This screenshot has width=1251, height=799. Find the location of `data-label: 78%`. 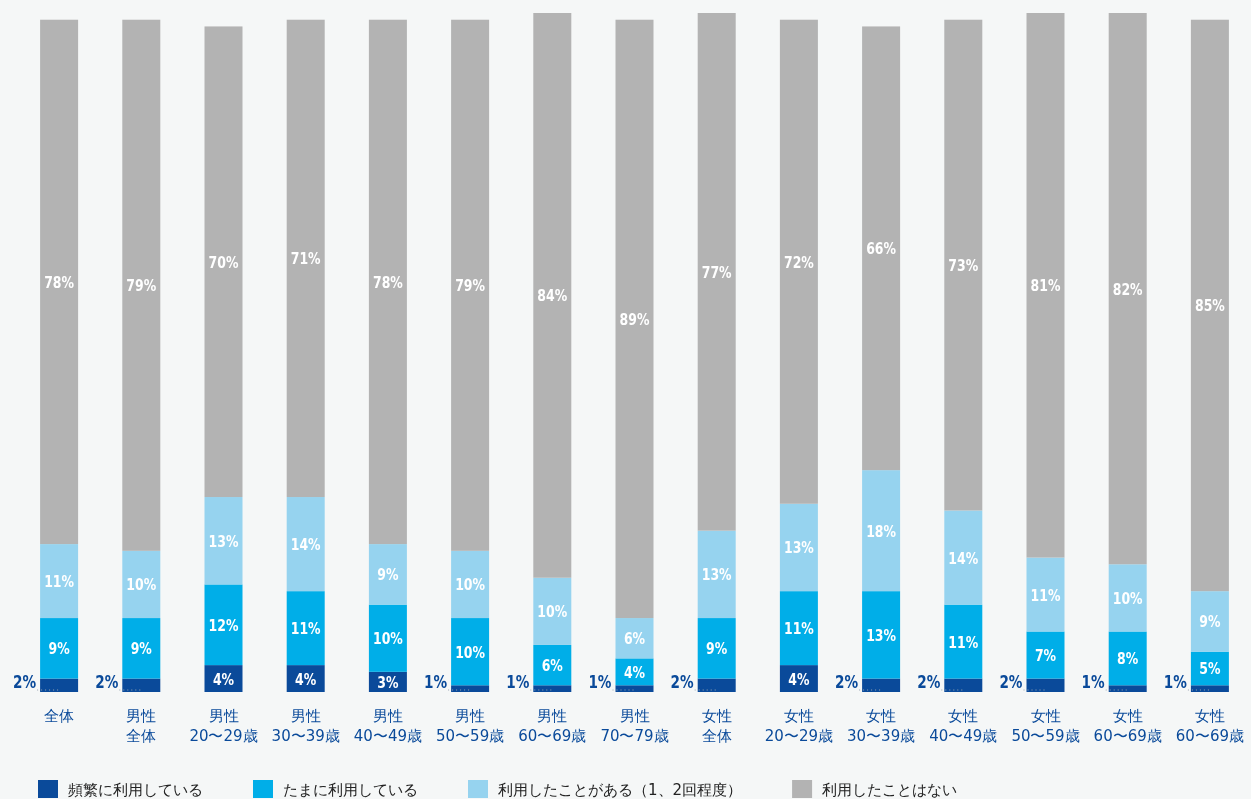

data-label: 78% is located at coordinates (63, 282).